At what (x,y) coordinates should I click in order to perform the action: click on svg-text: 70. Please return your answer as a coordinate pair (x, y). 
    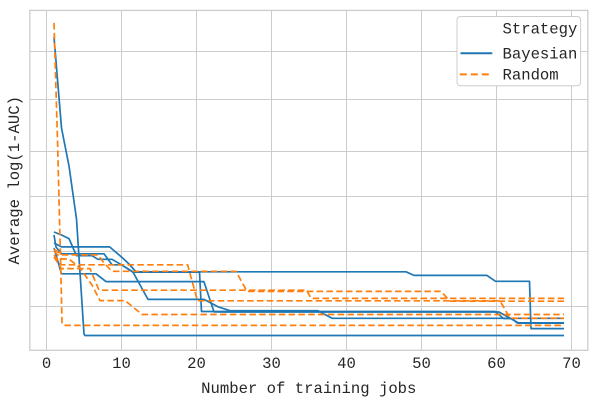
    Looking at the image, I should click on (571, 364).